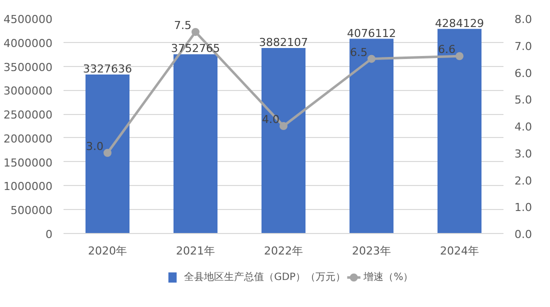 The height and width of the screenshot is (307, 550). Describe the element at coordinates (523, 100) in the screenshot. I see `y2-tick-label: 5.0` at that location.